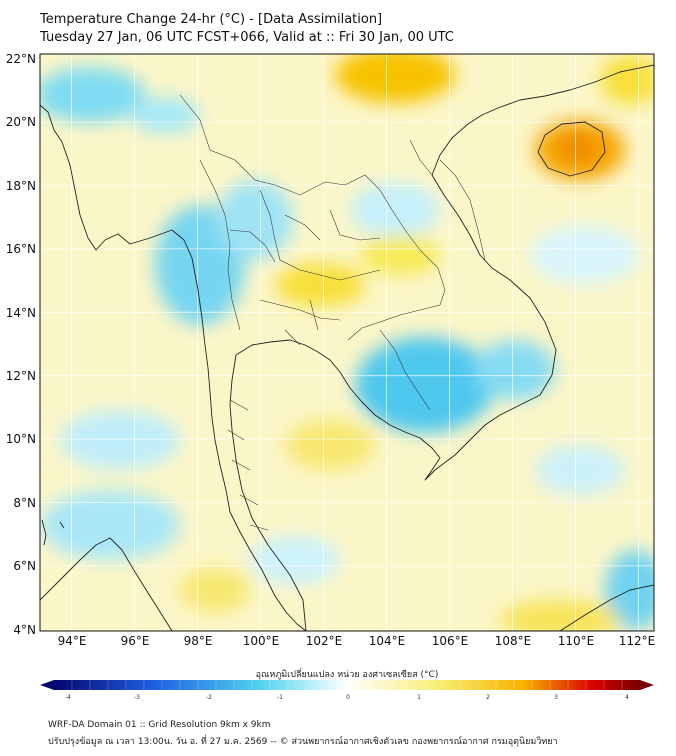 This screenshot has width=676, height=756. I want to click on colorbar-segments, so click(347, 685).